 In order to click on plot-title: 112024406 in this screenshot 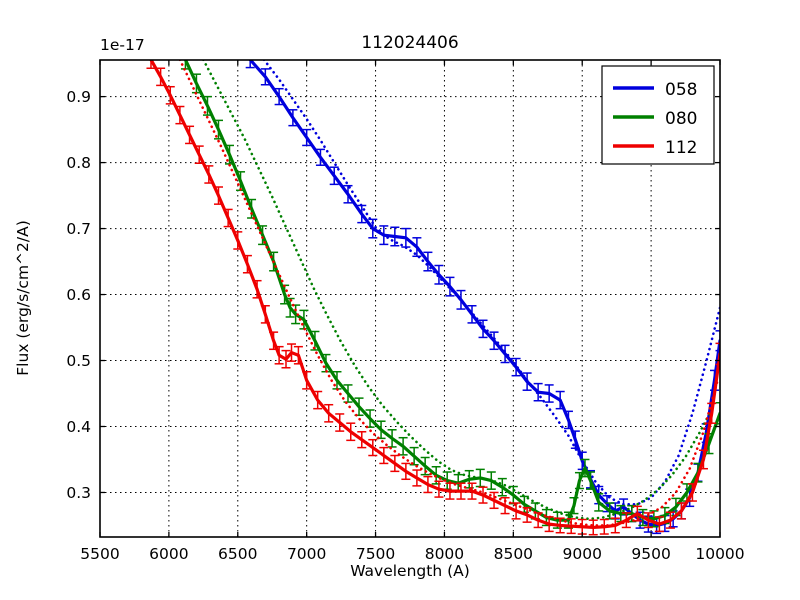, I will do `click(409, 43)`.